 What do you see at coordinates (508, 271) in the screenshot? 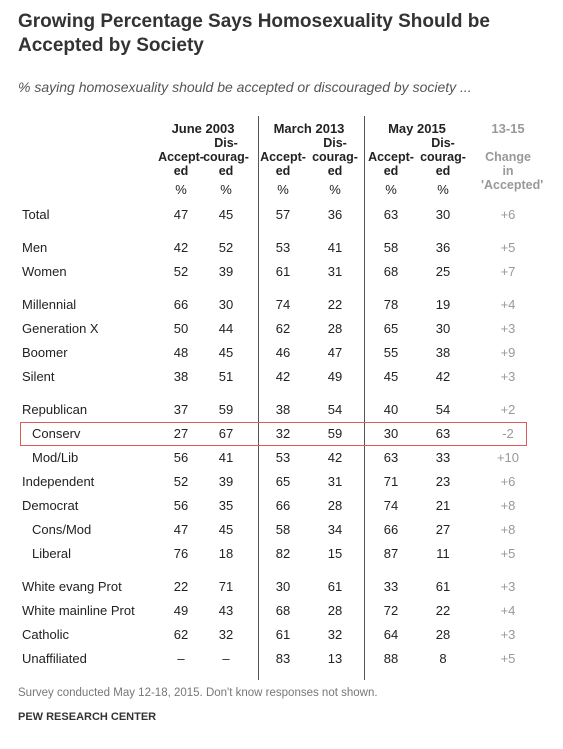
I see `cell: +7` at bounding box center [508, 271].